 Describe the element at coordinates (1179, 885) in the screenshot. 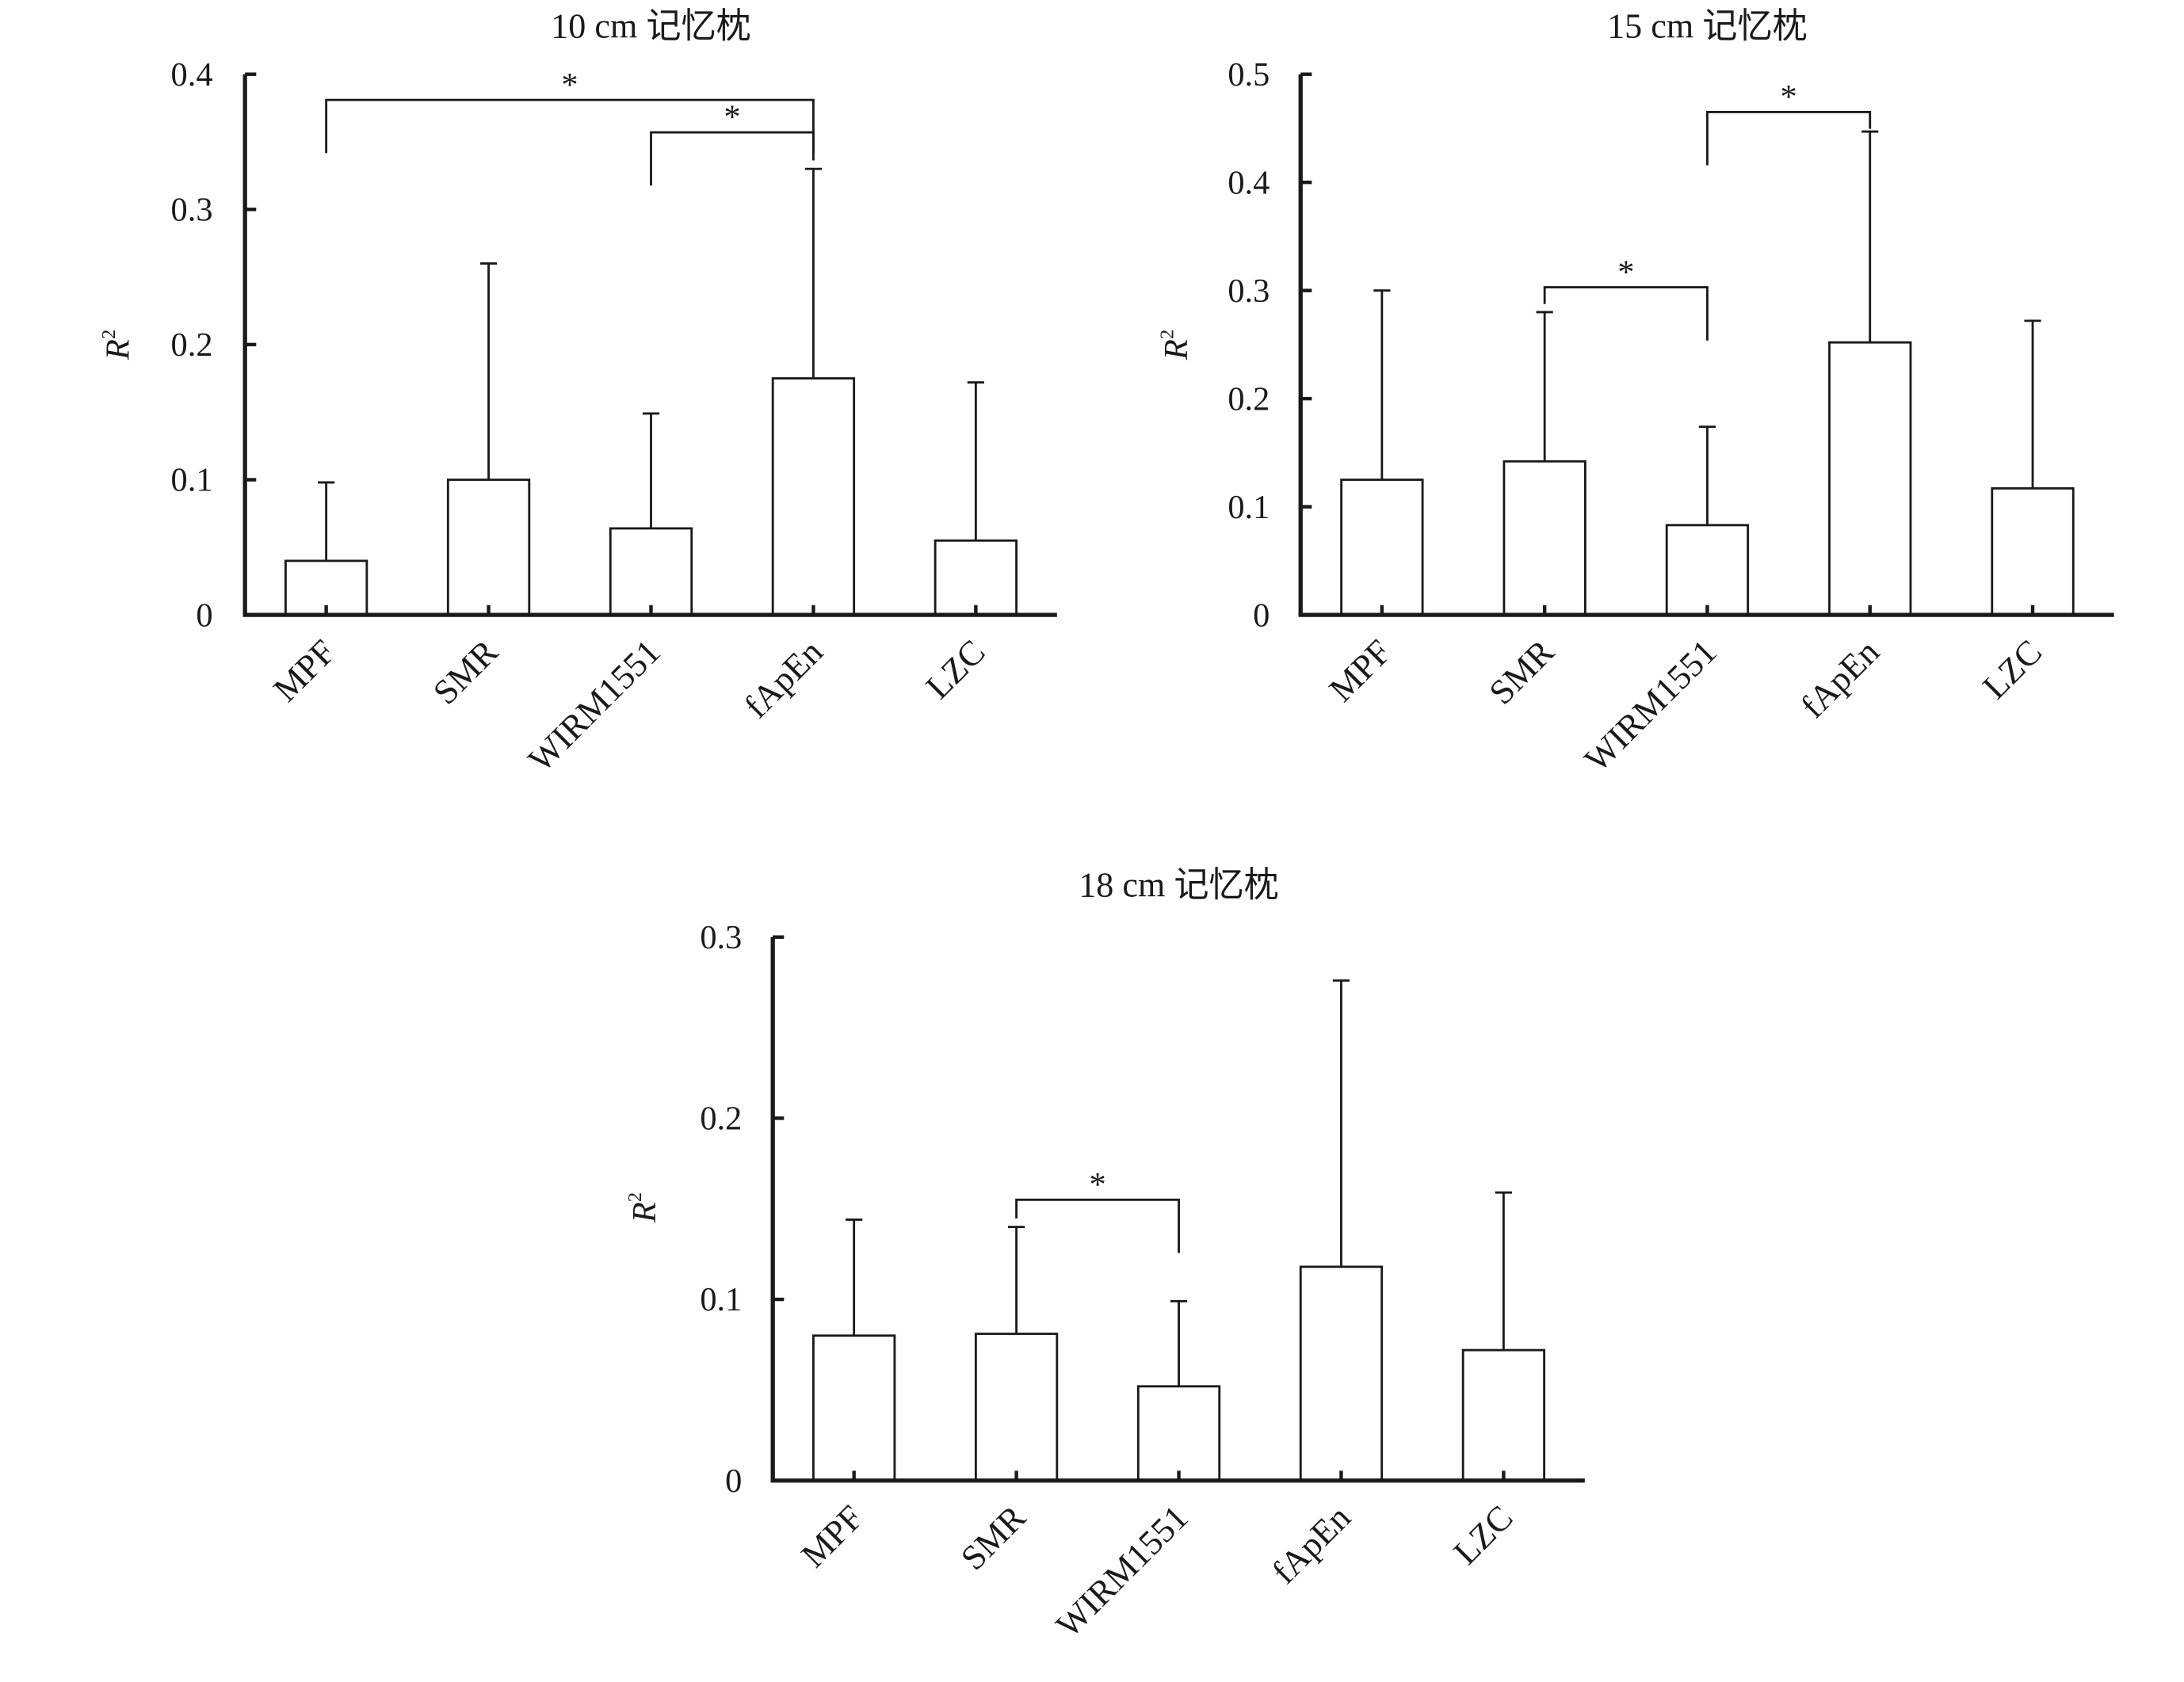

I see `chart-title: 18 cm 记忆枕` at that location.